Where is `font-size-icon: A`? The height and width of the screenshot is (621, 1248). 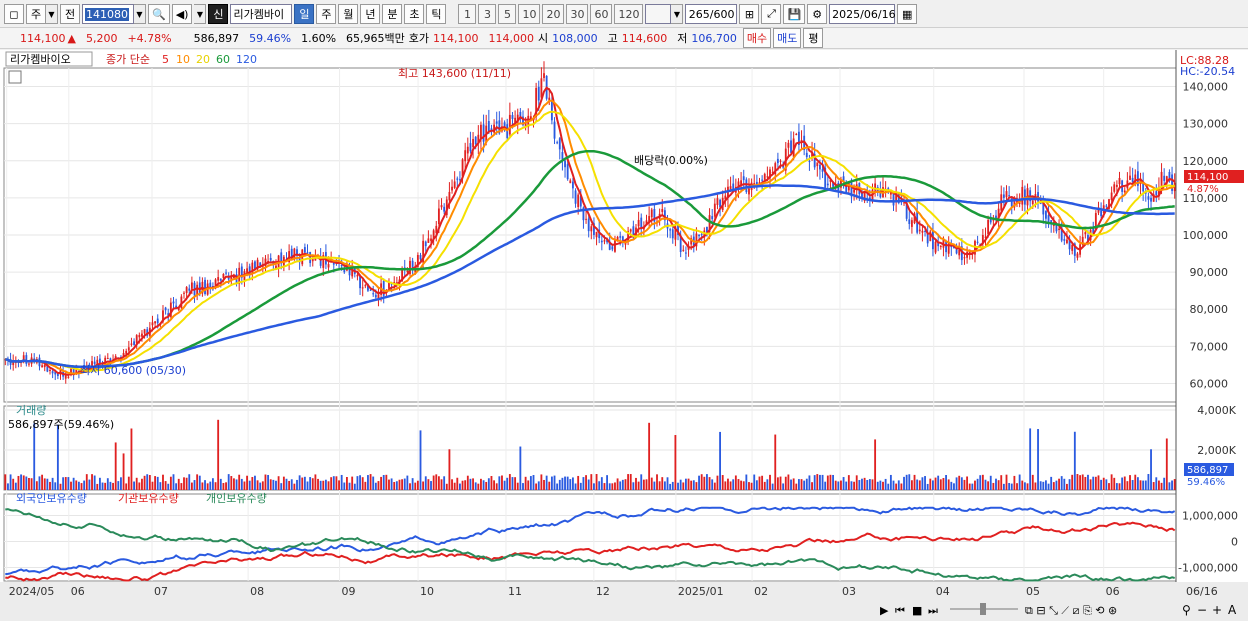 font-size-icon: A is located at coordinates (1232, 610).